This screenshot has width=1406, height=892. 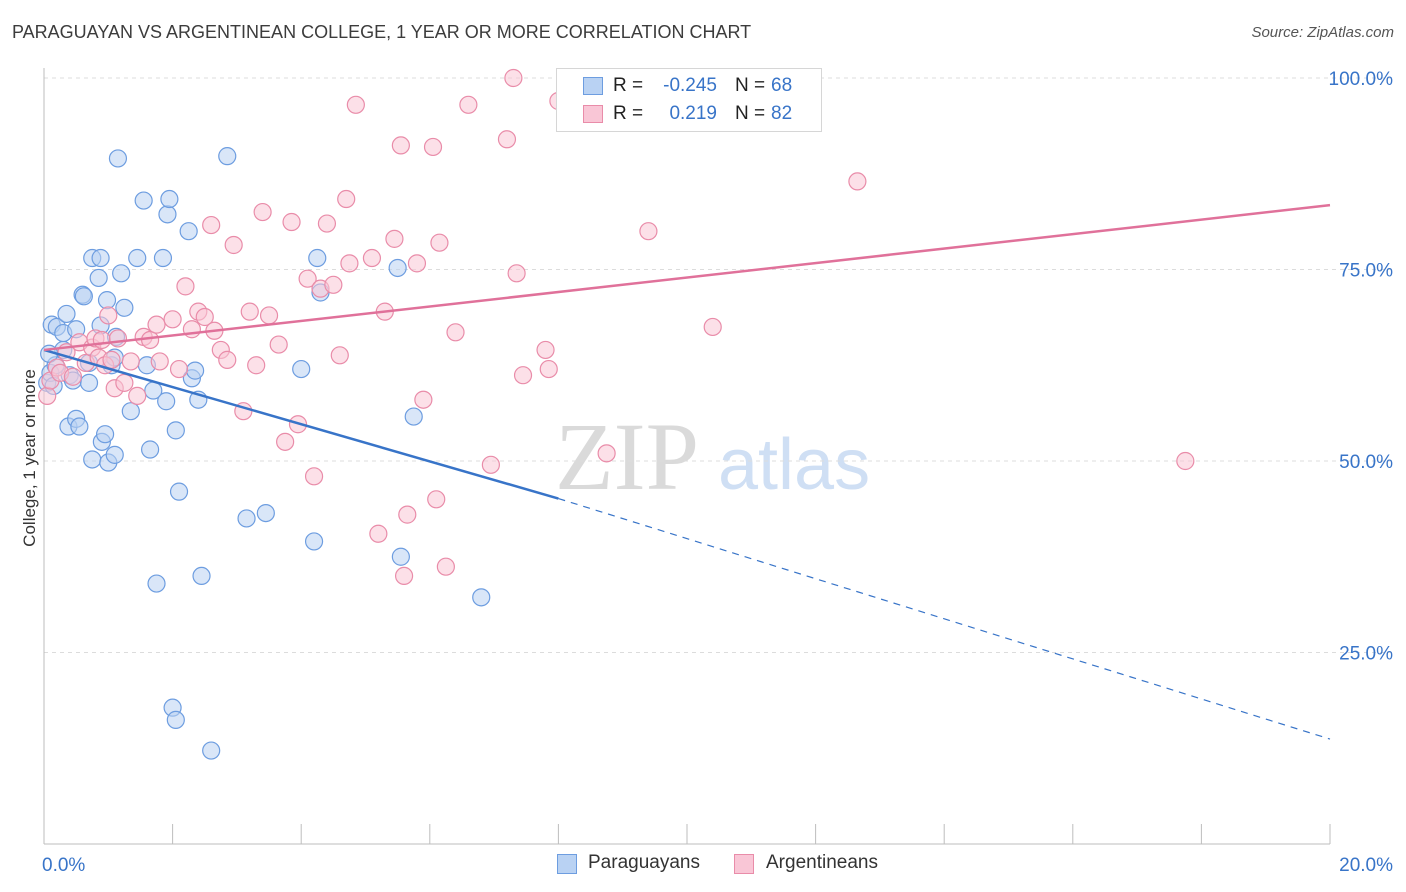 I want to click on legend-swatch-argentineans, so click(x=593, y=114).